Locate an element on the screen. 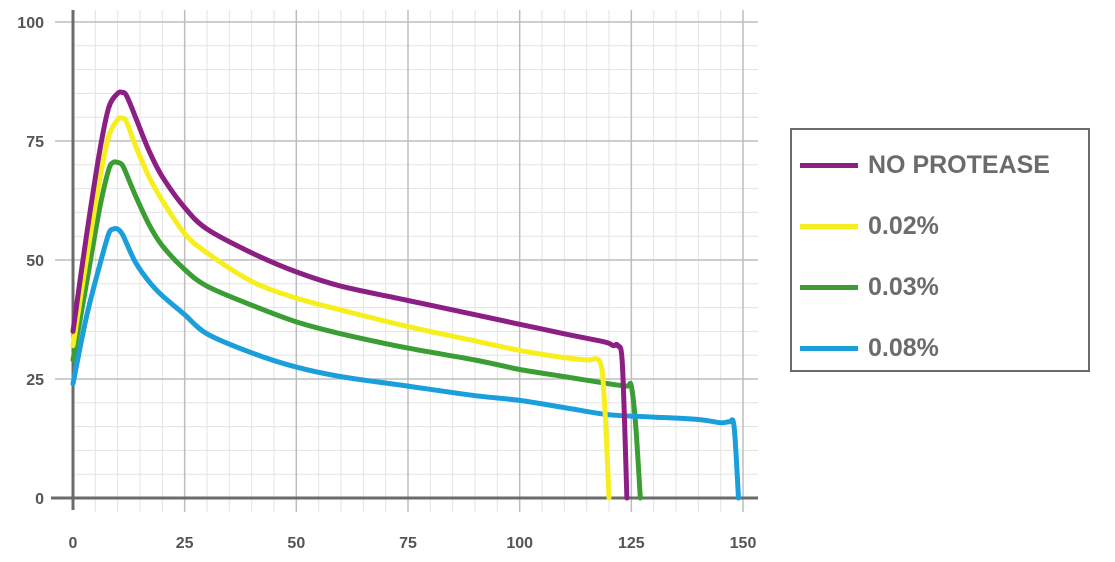 Image resolution: width=1115 pixels, height=562 pixels. y-tick-label: 50 is located at coordinates (35, 261).